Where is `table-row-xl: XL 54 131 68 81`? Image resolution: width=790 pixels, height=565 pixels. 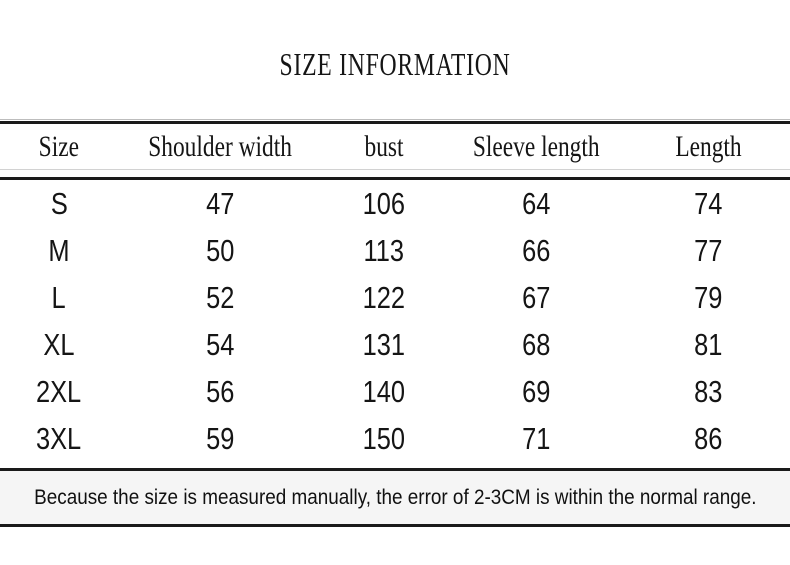
table-row-xl: XL 54 131 68 81 is located at coordinates (395, 344).